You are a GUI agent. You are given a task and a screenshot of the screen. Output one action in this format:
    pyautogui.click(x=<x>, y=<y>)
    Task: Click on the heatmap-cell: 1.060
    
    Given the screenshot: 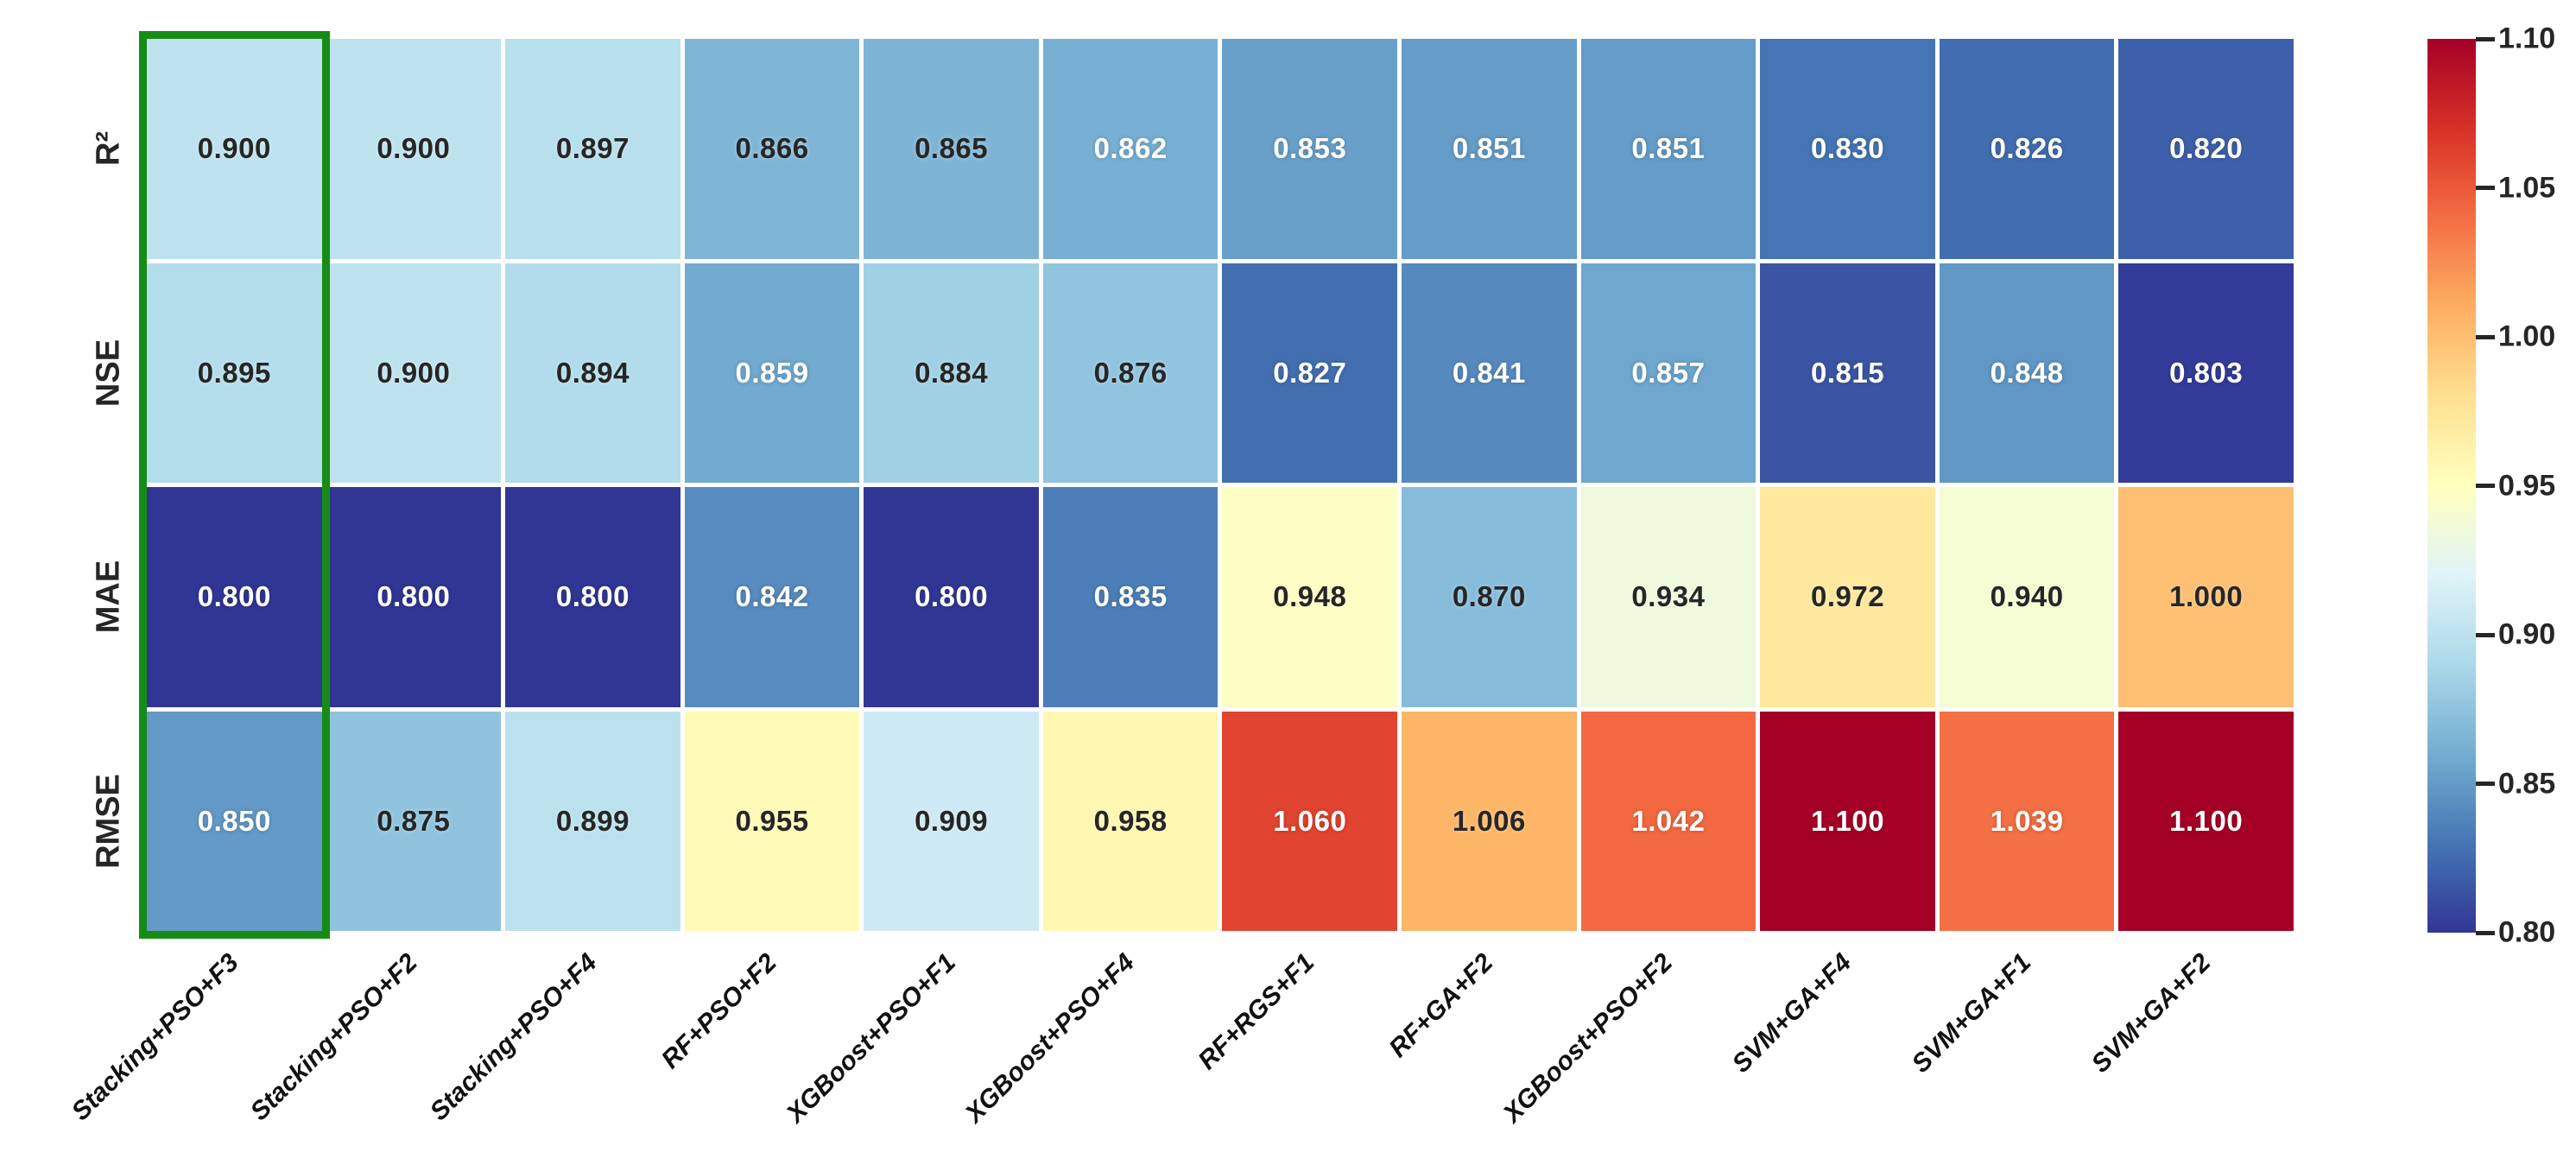 What is the action you would take?
    pyautogui.click(x=1310, y=821)
    